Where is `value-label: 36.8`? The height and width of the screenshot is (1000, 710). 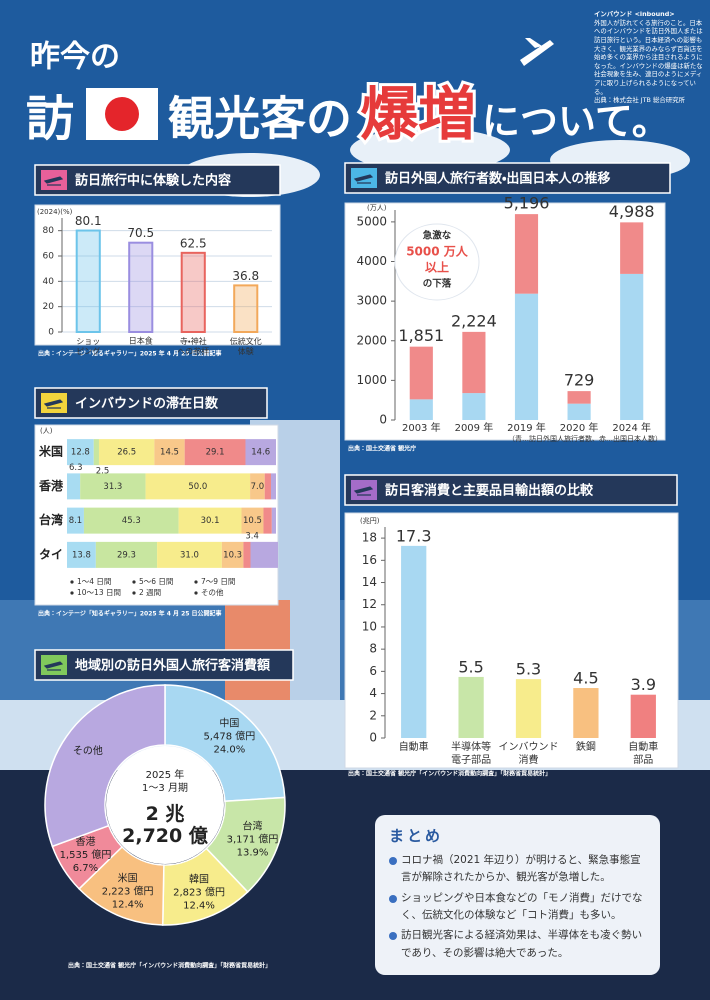
value-label: 36.8 is located at coordinates (245, 276).